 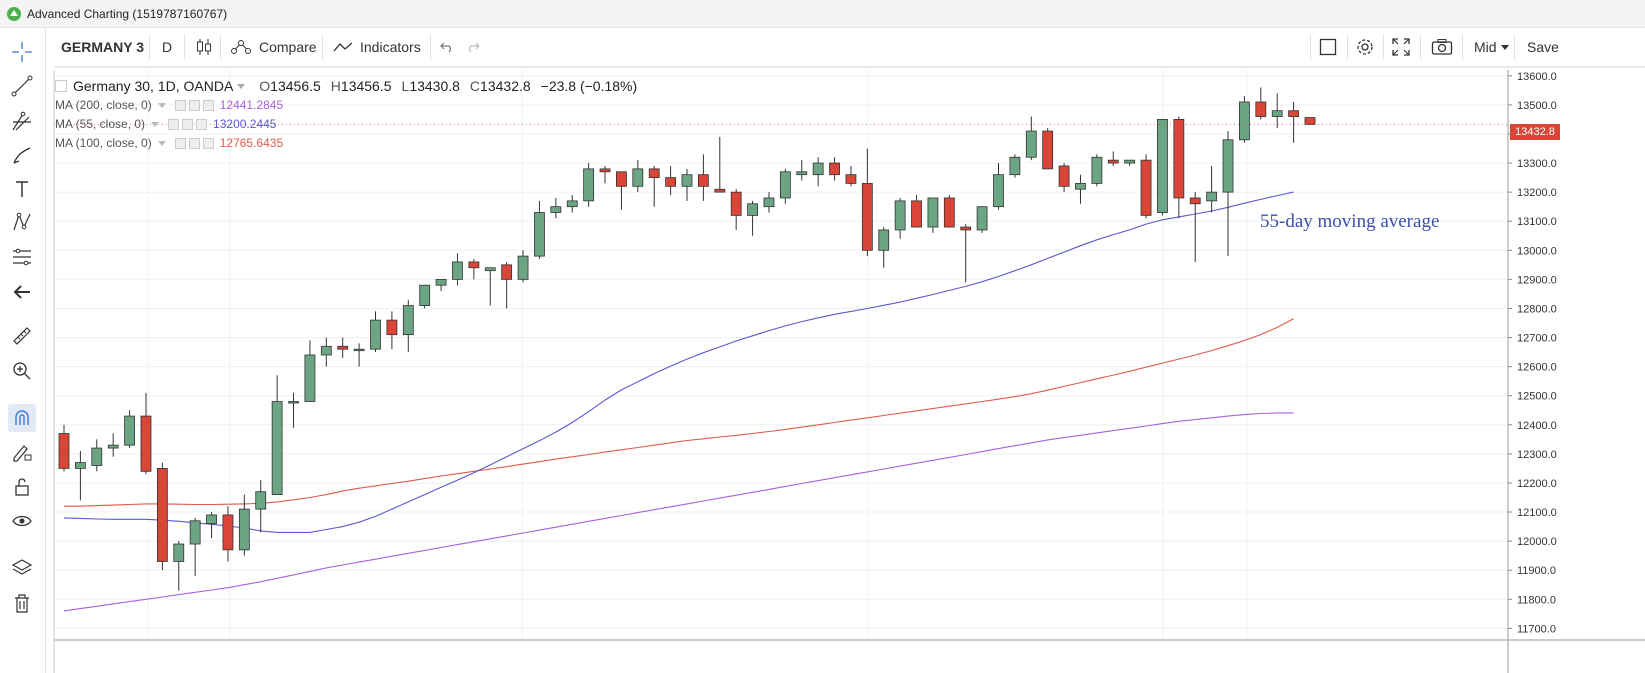 I want to click on y-tick-label: 12900.0, so click(x=1537, y=280).